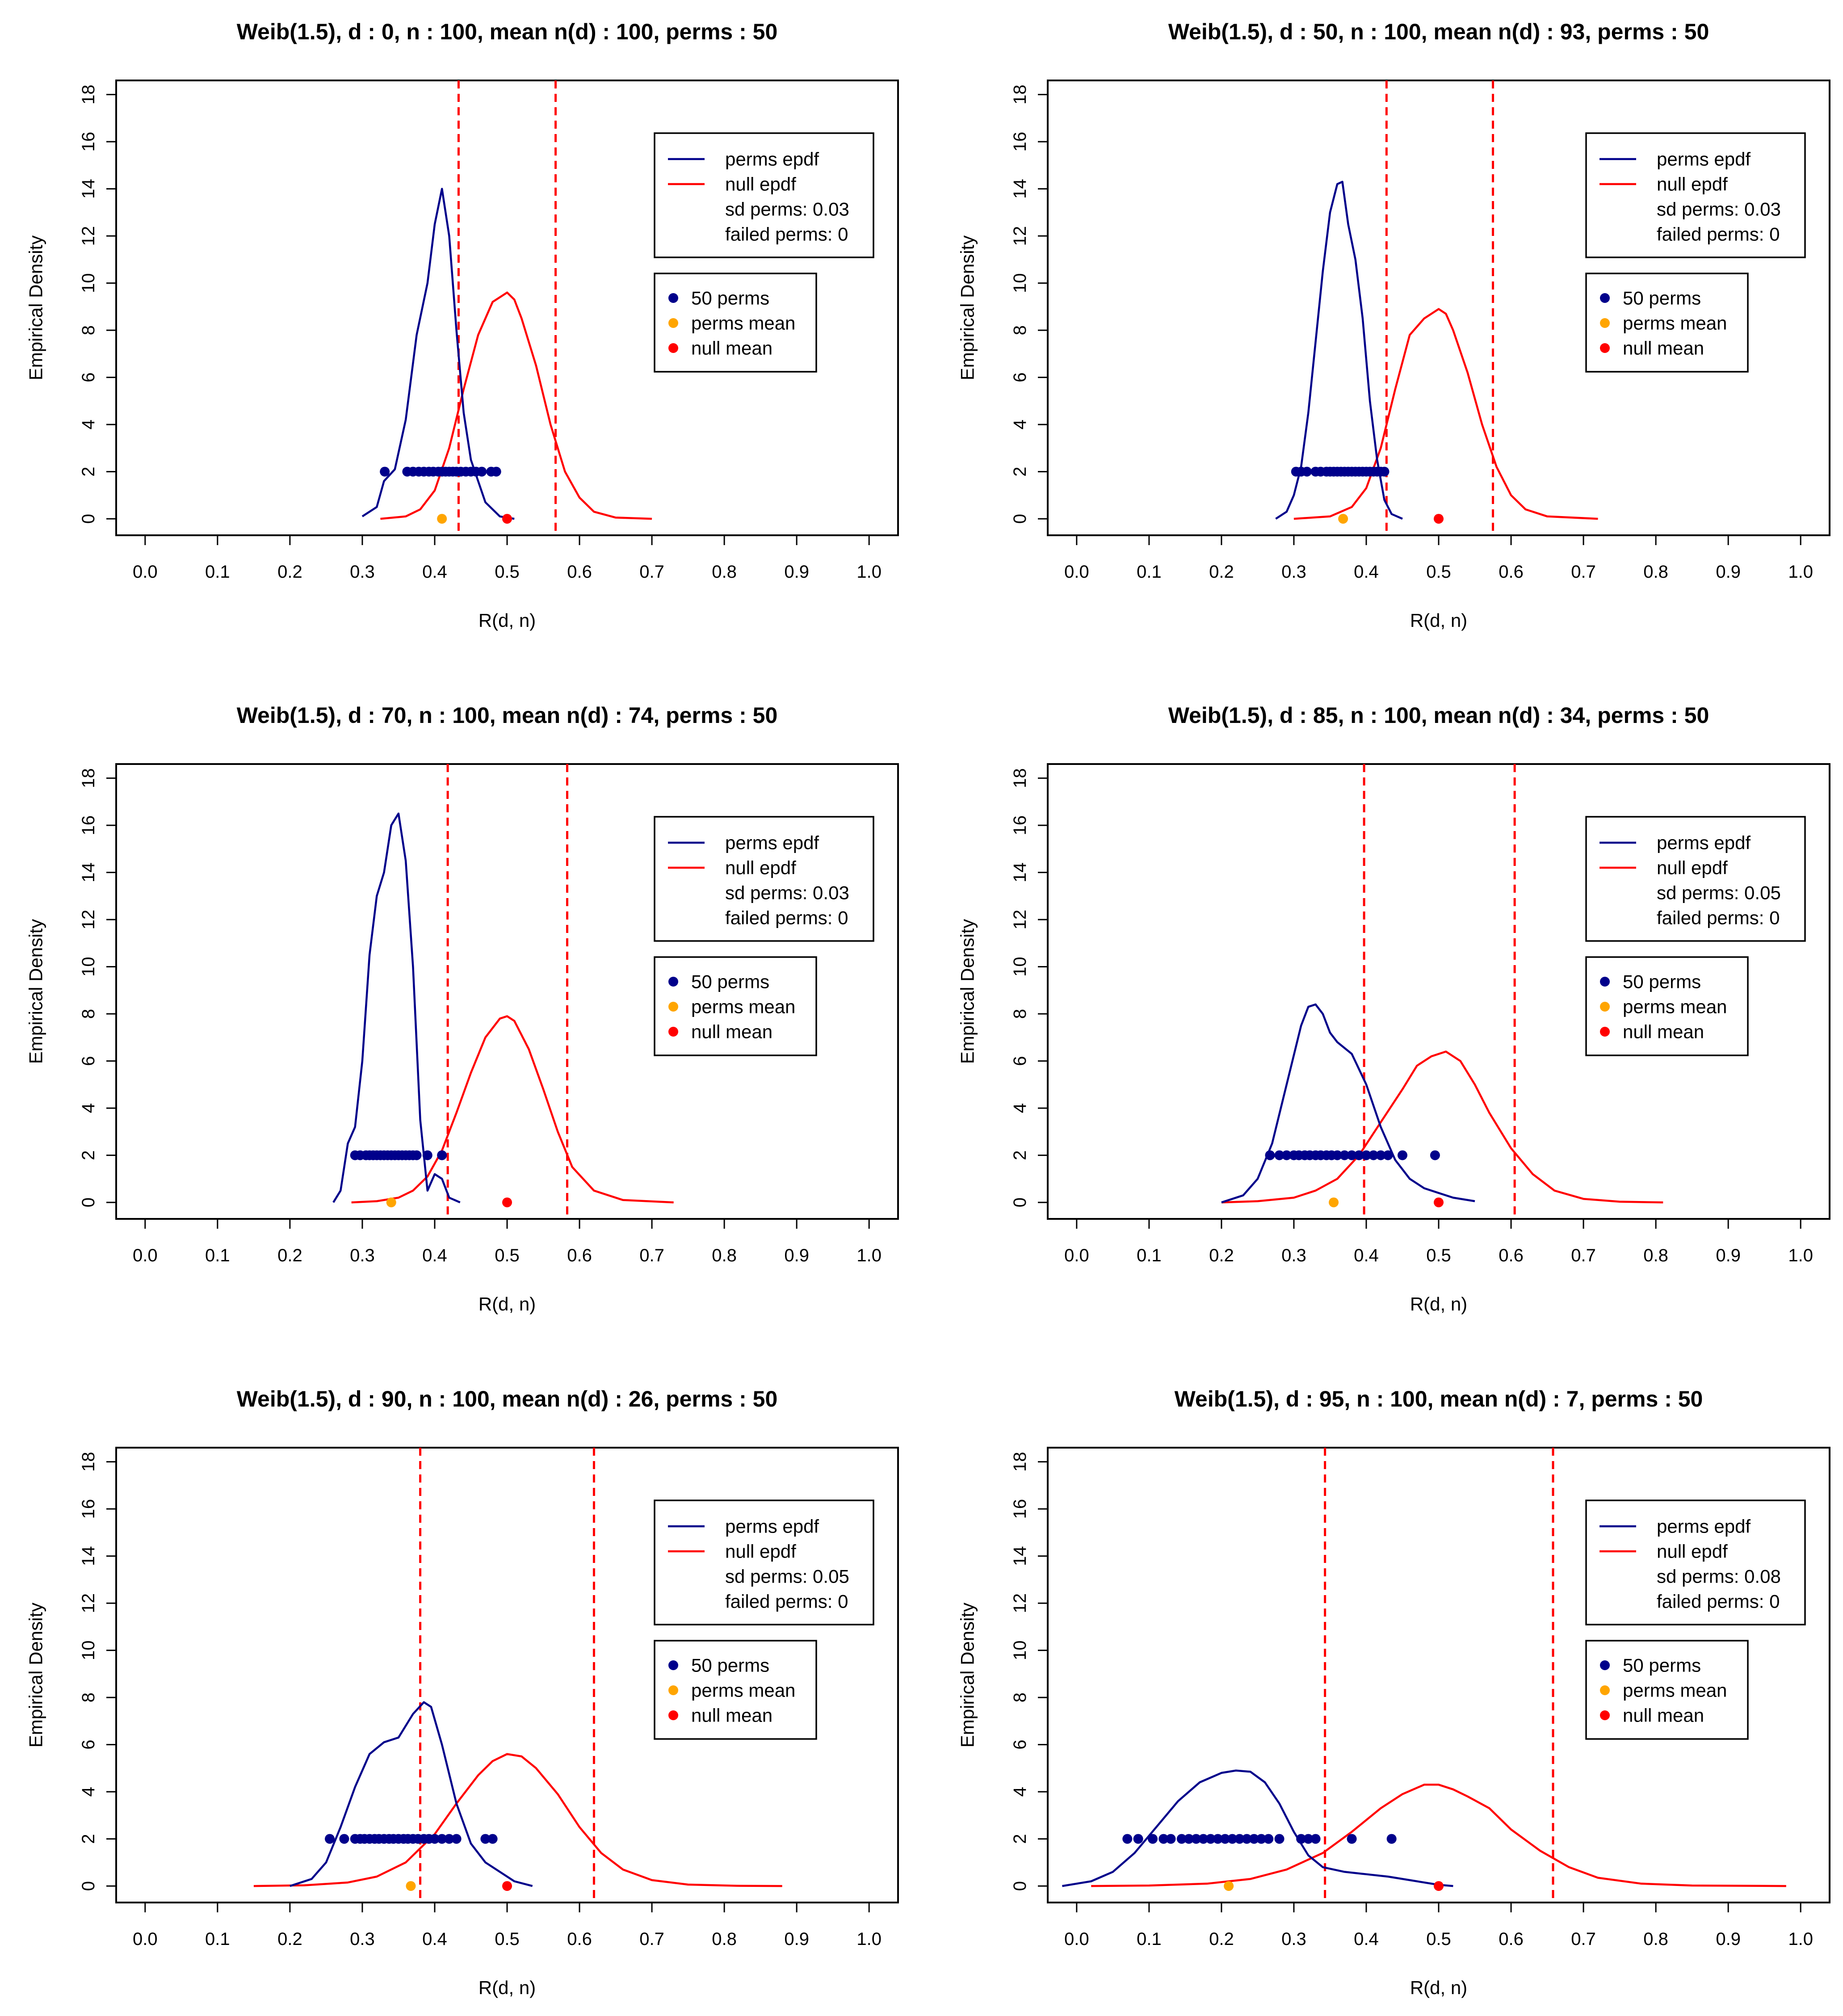 The width and height of the screenshot is (1843, 2016). Describe the element at coordinates (1293, 572) in the screenshot. I see `x-tick-label: 0.3` at that location.